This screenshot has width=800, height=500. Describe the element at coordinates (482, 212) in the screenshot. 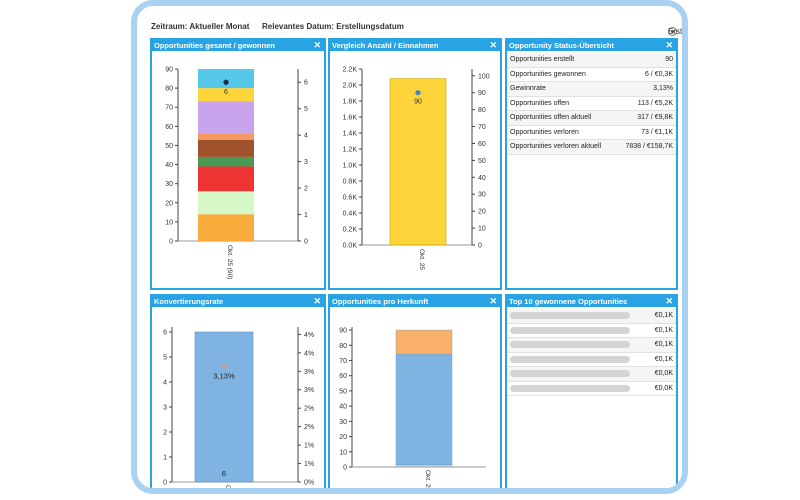

I see `y-tick-label-right: 20` at that location.